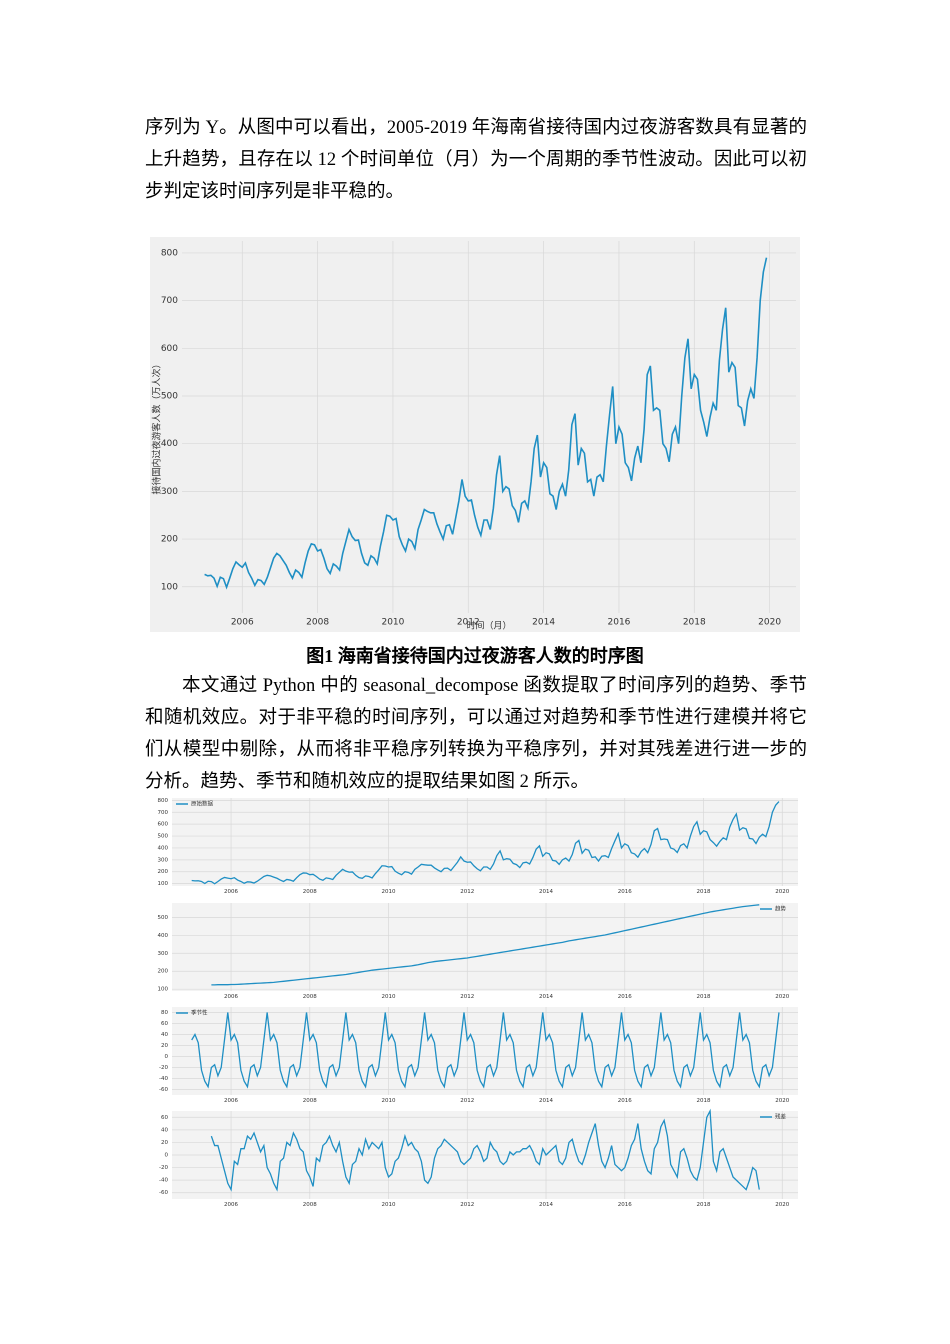 Image resolution: width=950 pixels, height=1344 pixels. I want to click on y-axis-label: 接待国内过夜游客人数（万人次）, so click(157, 426).